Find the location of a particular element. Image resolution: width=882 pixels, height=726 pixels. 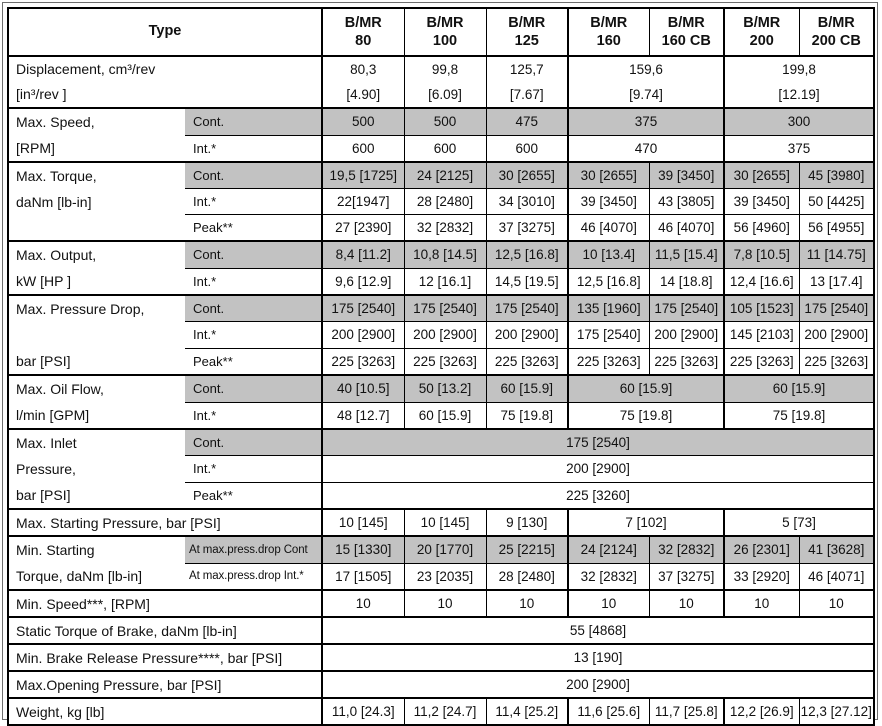

value-cell: 12,5 [16.8] is located at coordinates (608, 281).